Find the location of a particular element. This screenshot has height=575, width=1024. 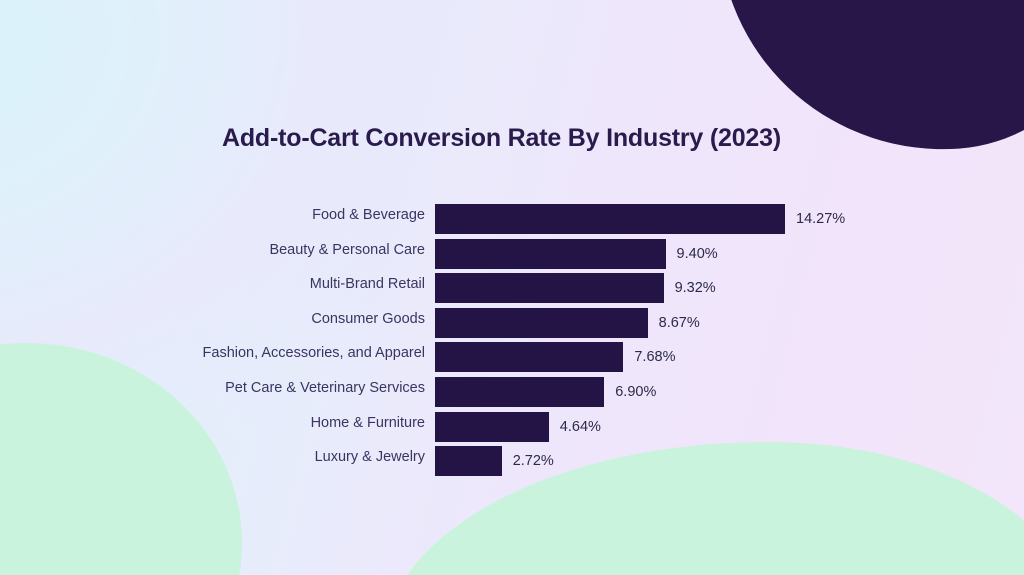

bar-row: Food & Beverage 14.27% is located at coordinates (512, 217).